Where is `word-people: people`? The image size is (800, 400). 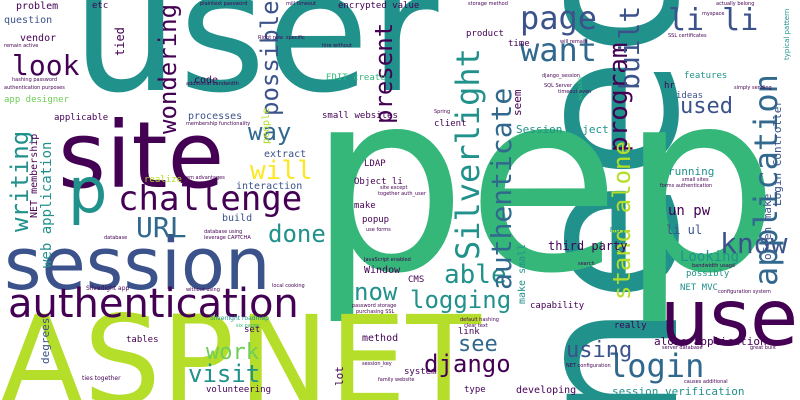 word-people: people is located at coordinates (266, 125).